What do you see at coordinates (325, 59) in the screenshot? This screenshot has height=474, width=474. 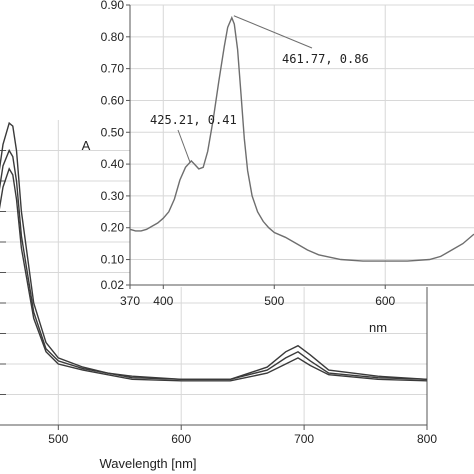 I see `annotation-label: 461.77, 0.86` at bounding box center [325, 59].